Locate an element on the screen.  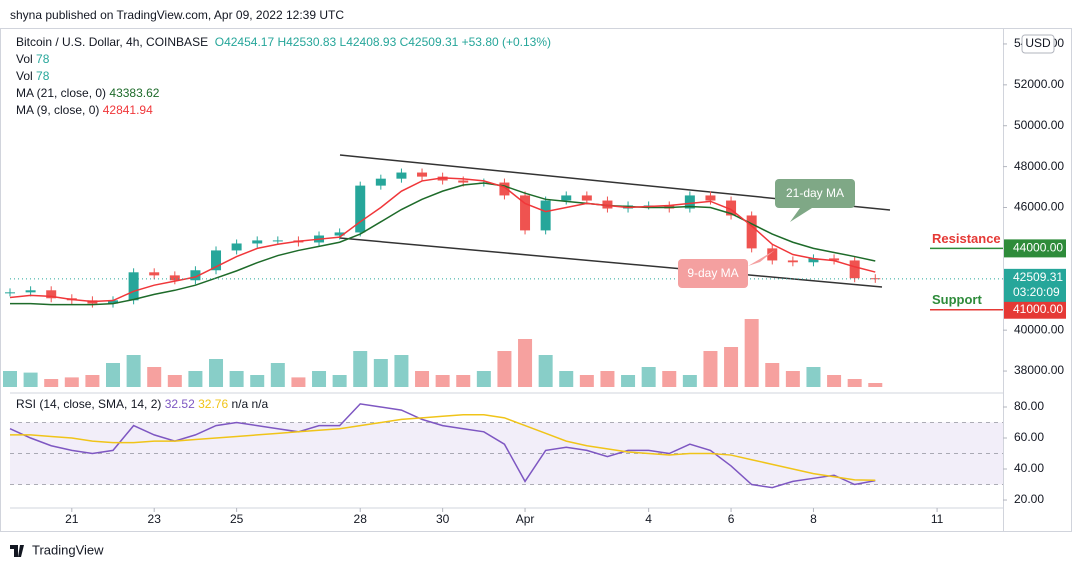
y-tick-label: 38000.00 is located at coordinates (1039, 370).